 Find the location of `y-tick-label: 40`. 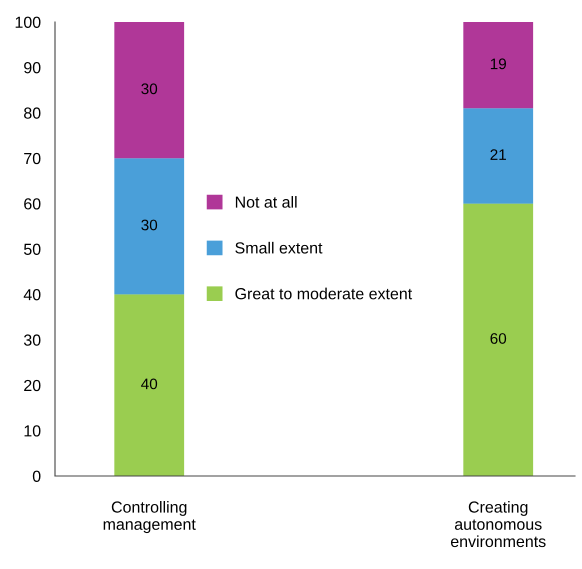

y-tick-label: 40 is located at coordinates (32, 294).